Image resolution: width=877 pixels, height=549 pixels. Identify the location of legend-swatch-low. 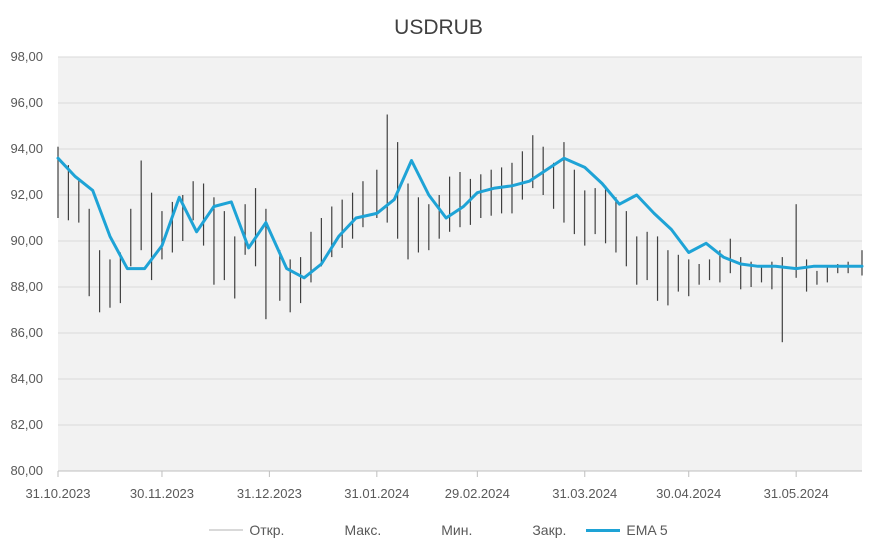
(418, 530).